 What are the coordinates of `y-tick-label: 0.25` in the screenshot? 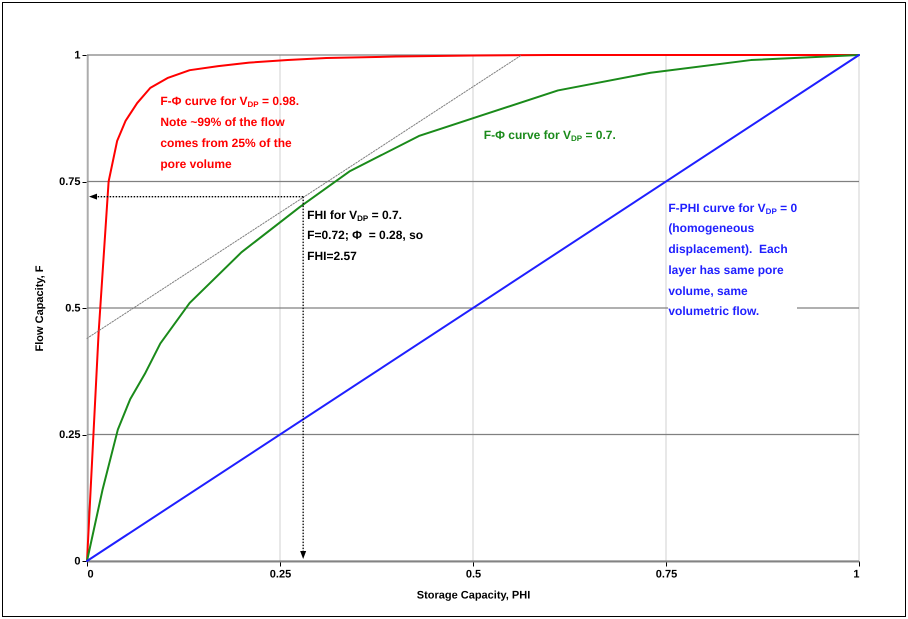 It's located at (69, 435).